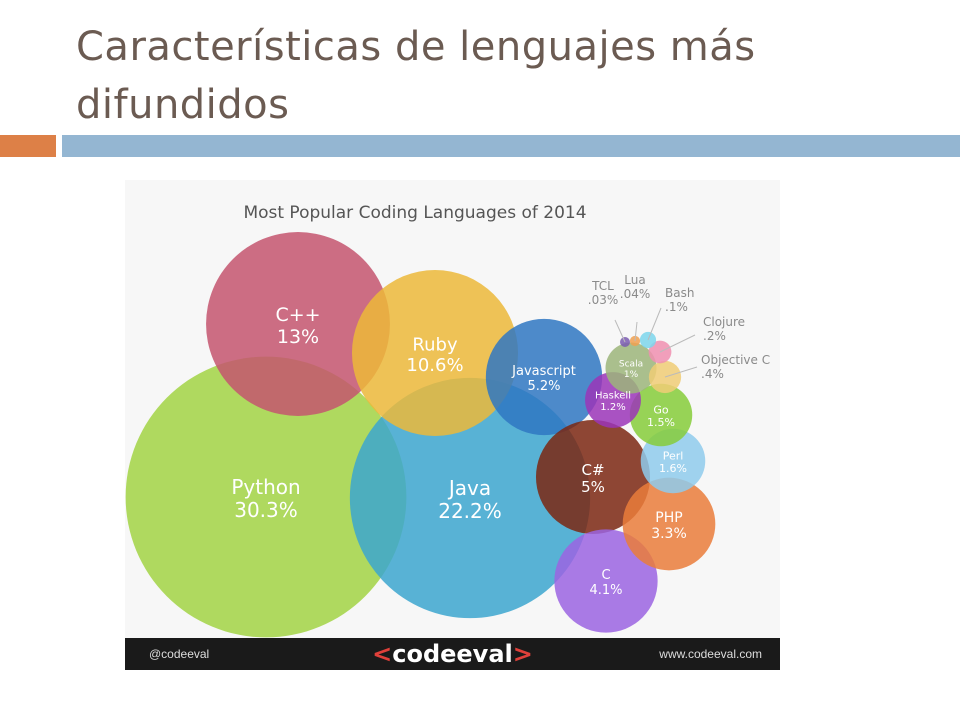  I want to click on bubble-value-clojure: .2%, so click(714, 336).